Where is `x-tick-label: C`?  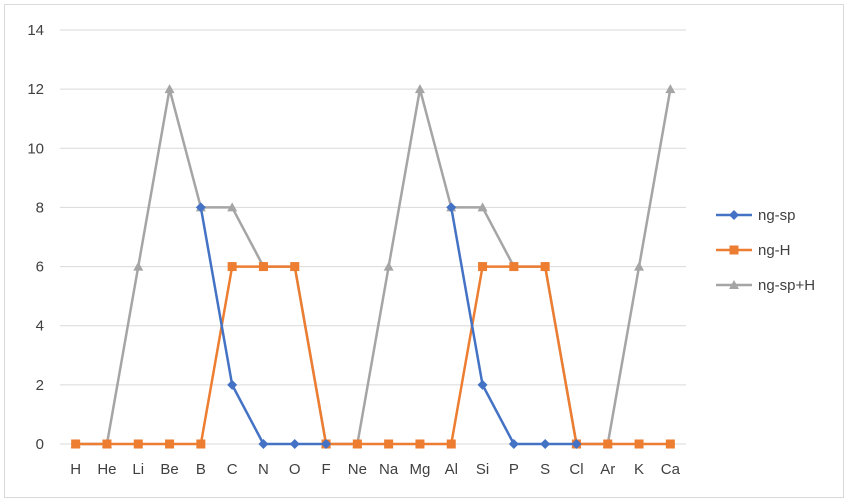
x-tick-label: C is located at coordinates (232, 469).